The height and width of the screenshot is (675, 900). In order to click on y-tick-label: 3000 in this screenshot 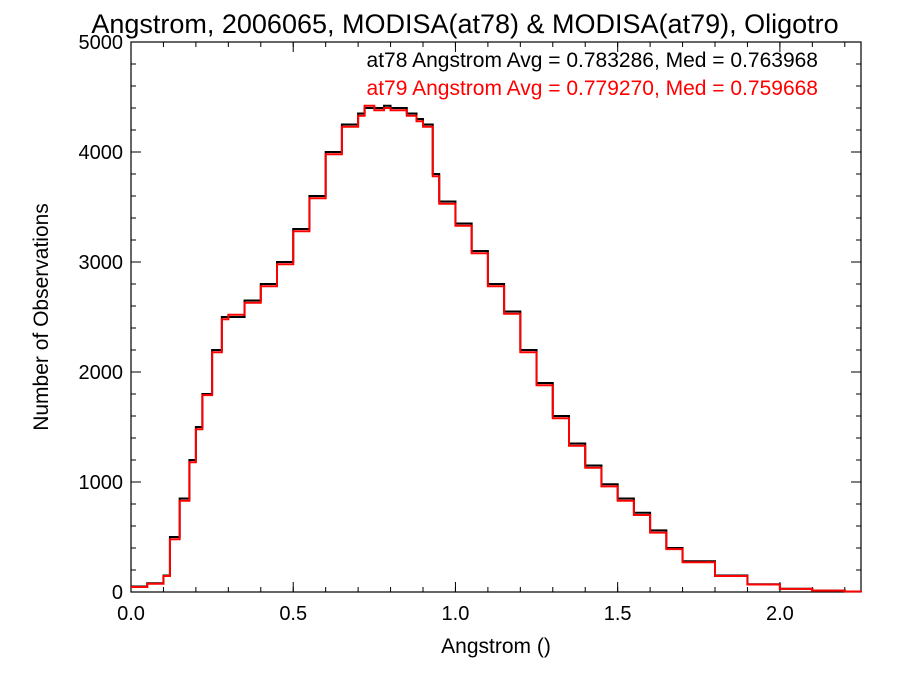, I will do `click(101, 263)`.